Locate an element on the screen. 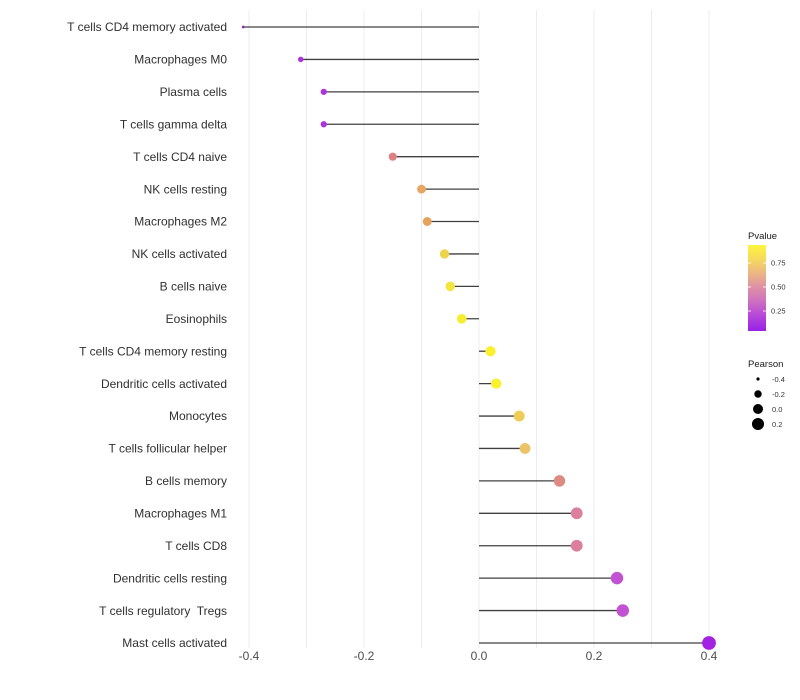 The image size is (800, 700). category-label: NK cells activated is located at coordinates (179, 254).